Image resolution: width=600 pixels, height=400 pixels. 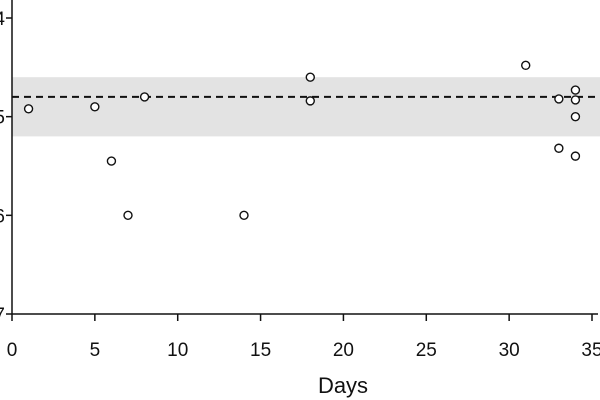 I want to click on reference-band, so click(x=306, y=107).